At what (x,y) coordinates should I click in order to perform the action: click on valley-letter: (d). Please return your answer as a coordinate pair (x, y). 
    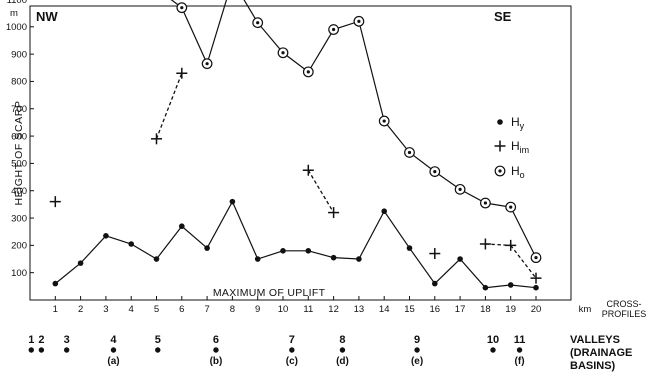
    Looking at the image, I should click on (342, 361).